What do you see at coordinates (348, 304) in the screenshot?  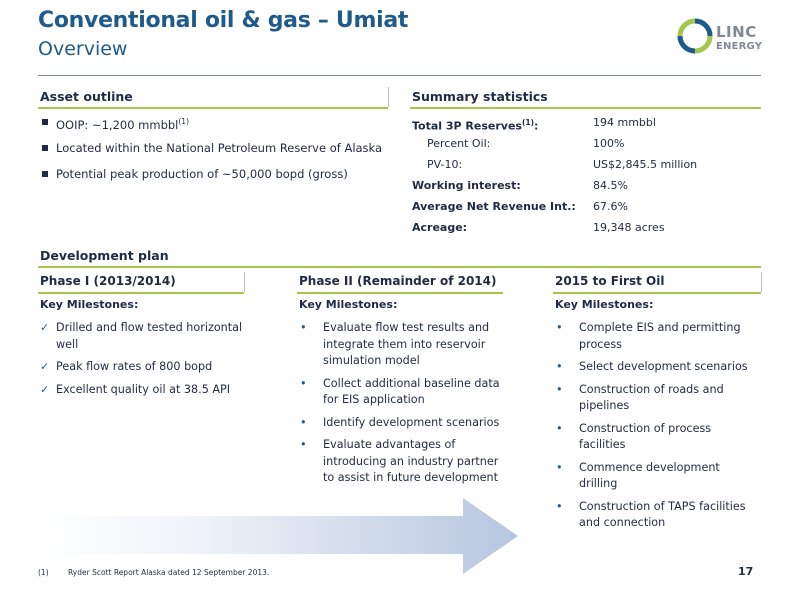 I see `phase-2-key-milestones: Key Milestones:` at bounding box center [348, 304].